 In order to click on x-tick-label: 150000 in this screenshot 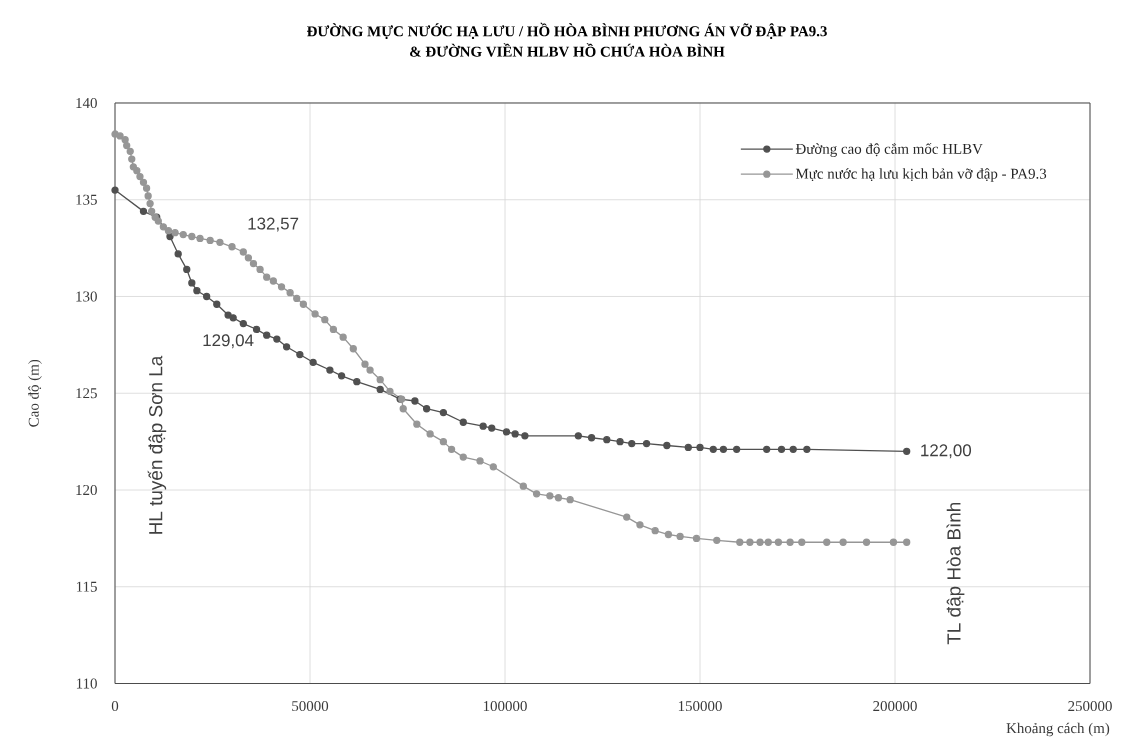, I will do `click(700, 706)`.